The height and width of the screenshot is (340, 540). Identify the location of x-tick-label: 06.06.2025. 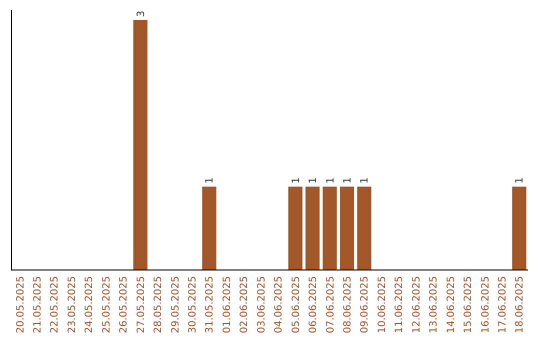
(314, 305).